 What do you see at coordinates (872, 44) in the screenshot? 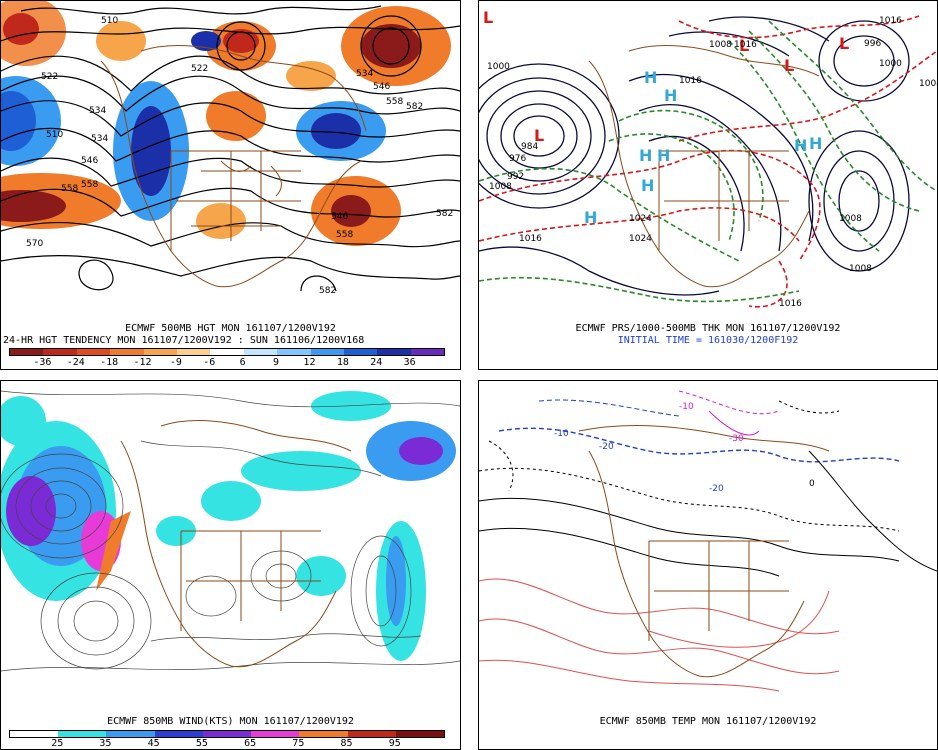
I see `contour-label: 996` at bounding box center [872, 44].